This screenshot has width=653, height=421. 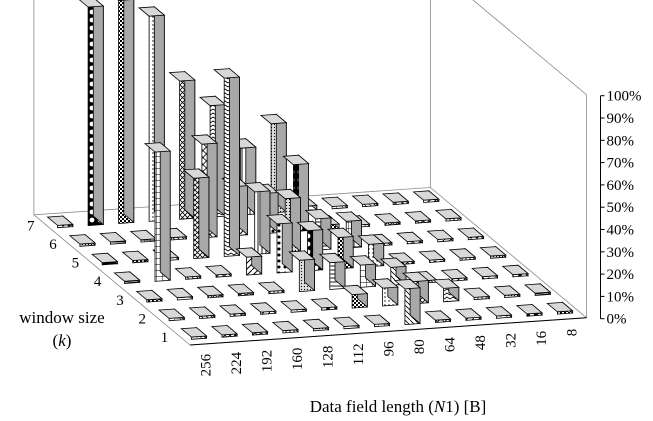 I want to click on window-size-tick-label: 3, so click(x=120, y=301).